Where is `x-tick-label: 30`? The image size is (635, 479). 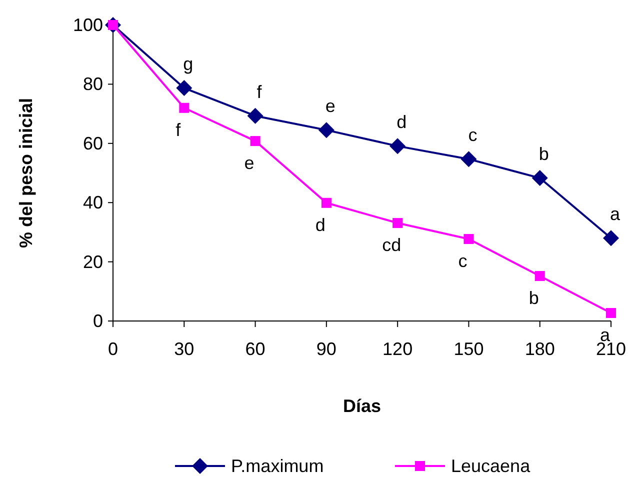
x-tick-label: 30 is located at coordinates (184, 349).